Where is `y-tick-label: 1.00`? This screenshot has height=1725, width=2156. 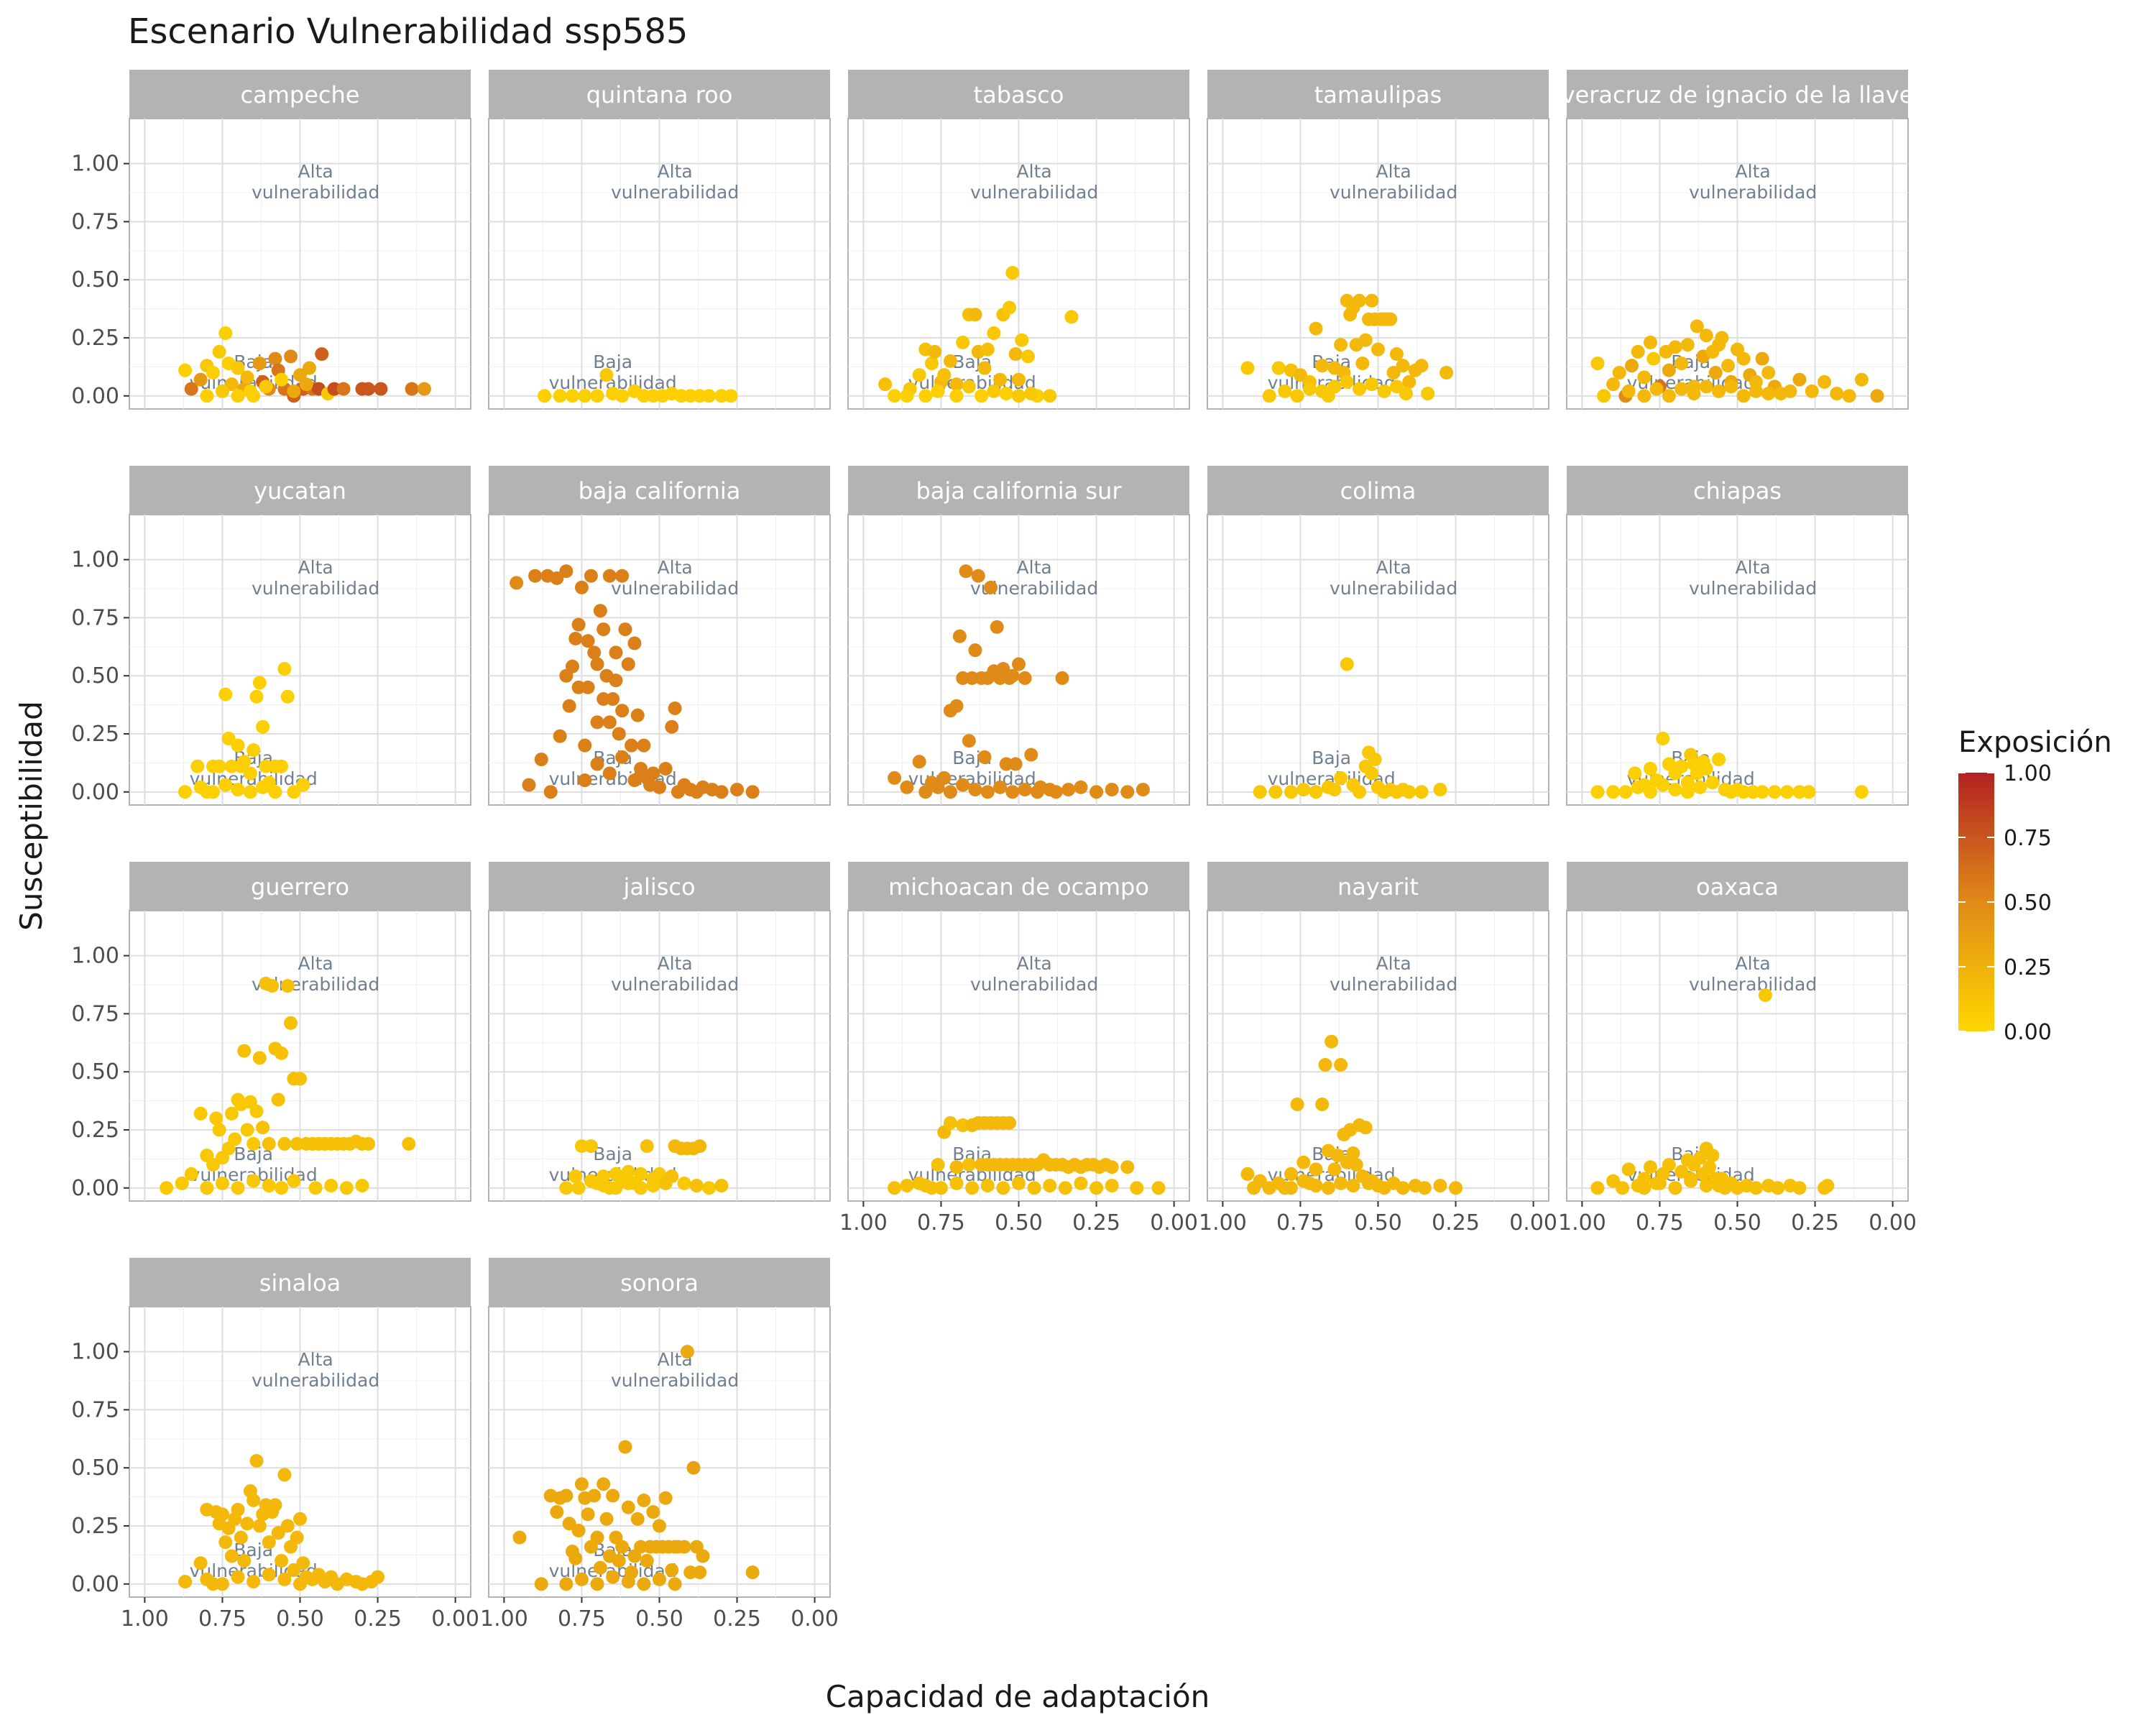 y-tick-label: 1.00 is located at coordinates (95, 956).